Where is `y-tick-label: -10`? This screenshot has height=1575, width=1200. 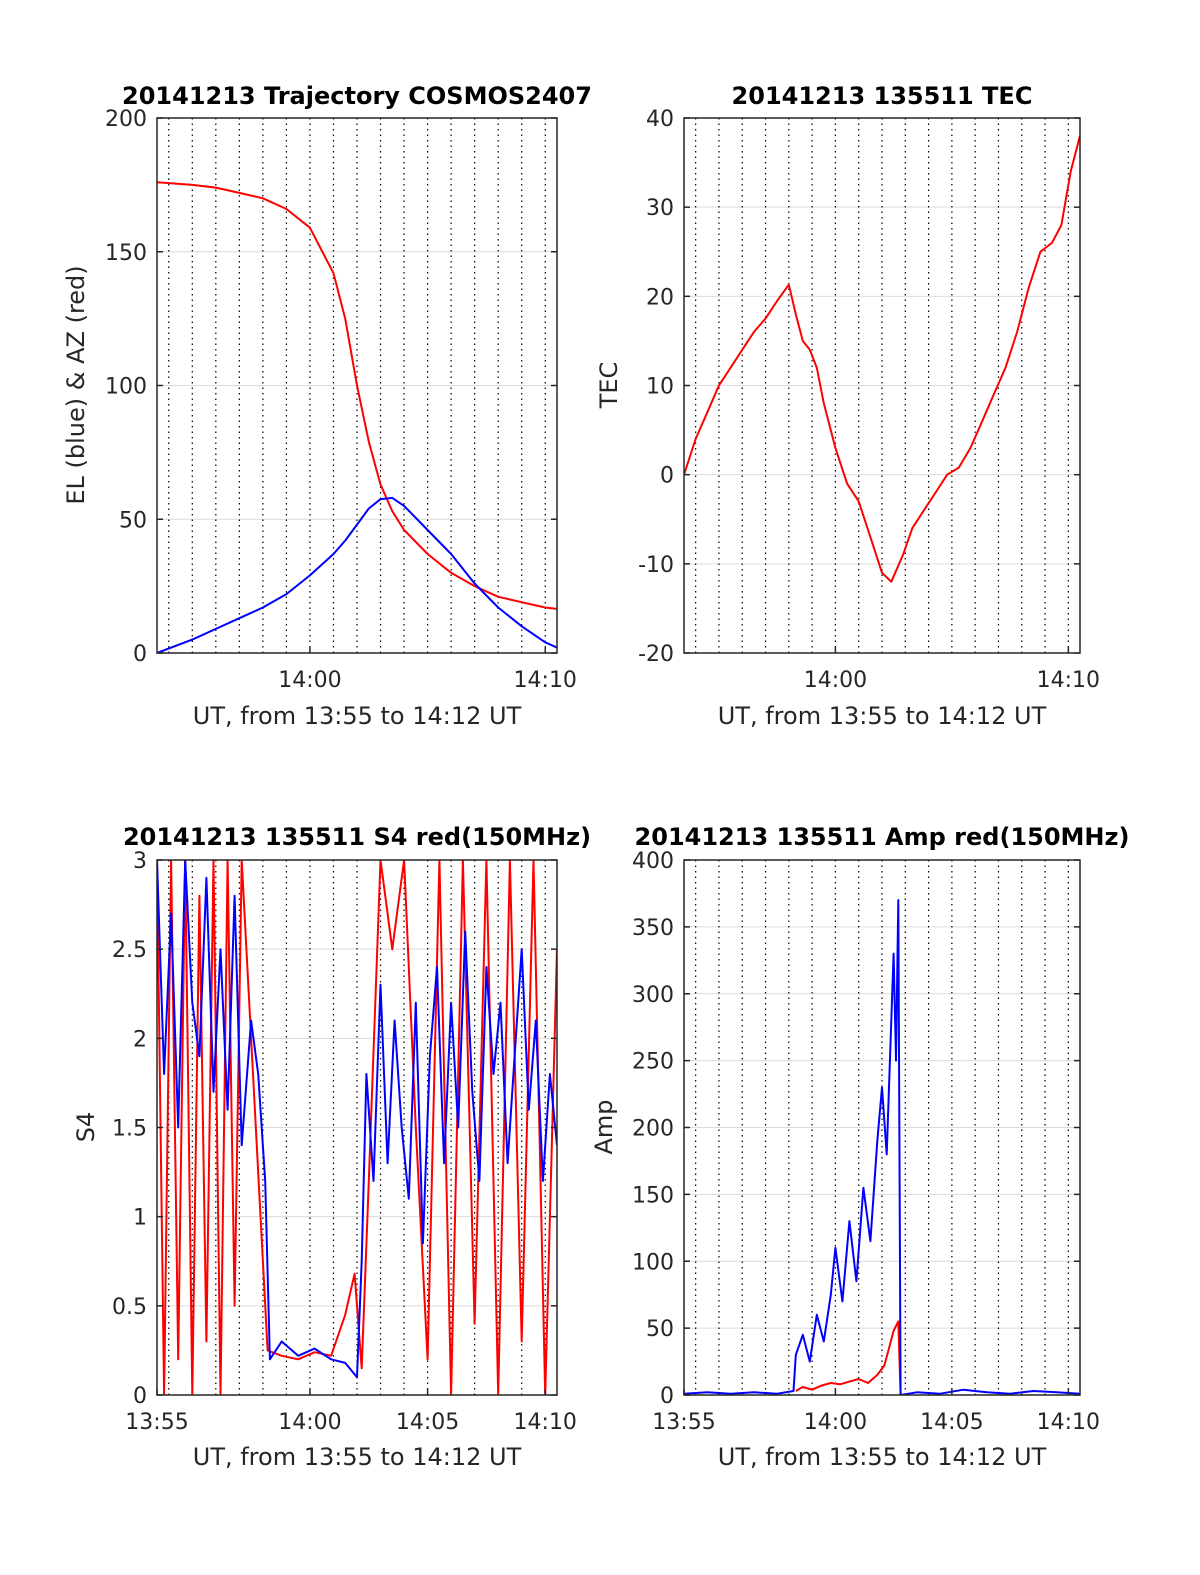
y-tick-label: -10 is located at coordinates (656, 565).